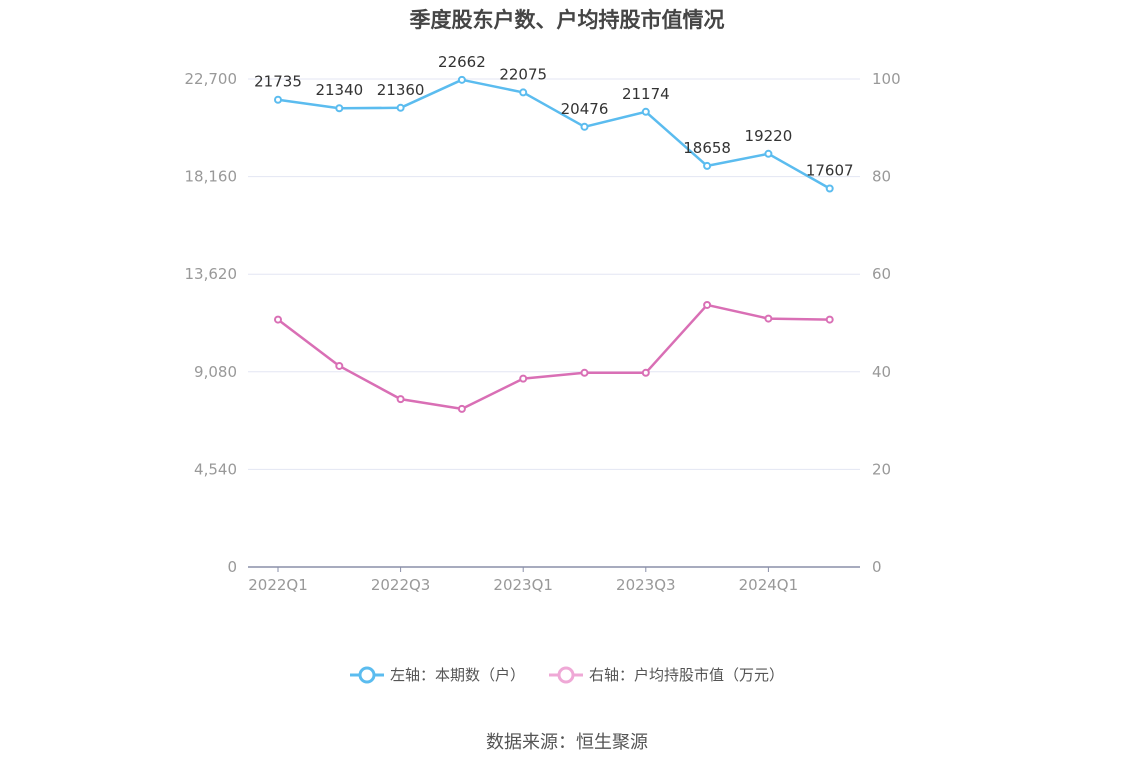  Describe the element at coordinates (523, 585) in the screenshot. I see `x-tick-label: 2023Q1` at that location.